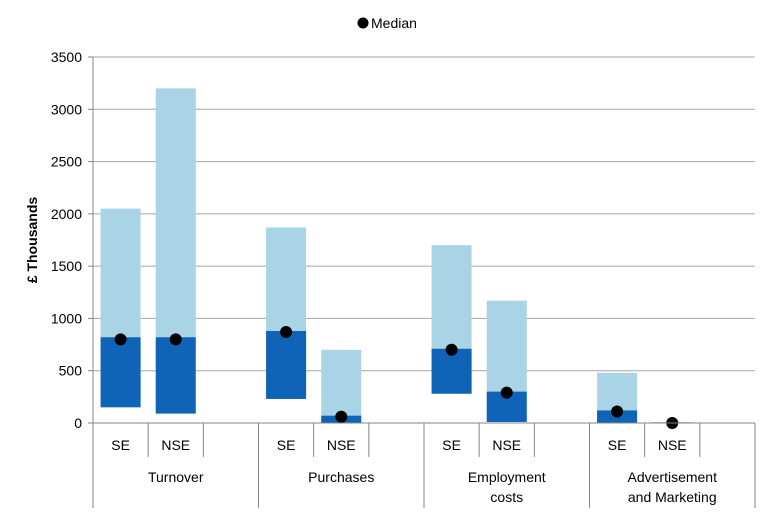 The width and height of the screenshot is (765, 516). I want to click on category-label: Purchases, so click(341, 477).